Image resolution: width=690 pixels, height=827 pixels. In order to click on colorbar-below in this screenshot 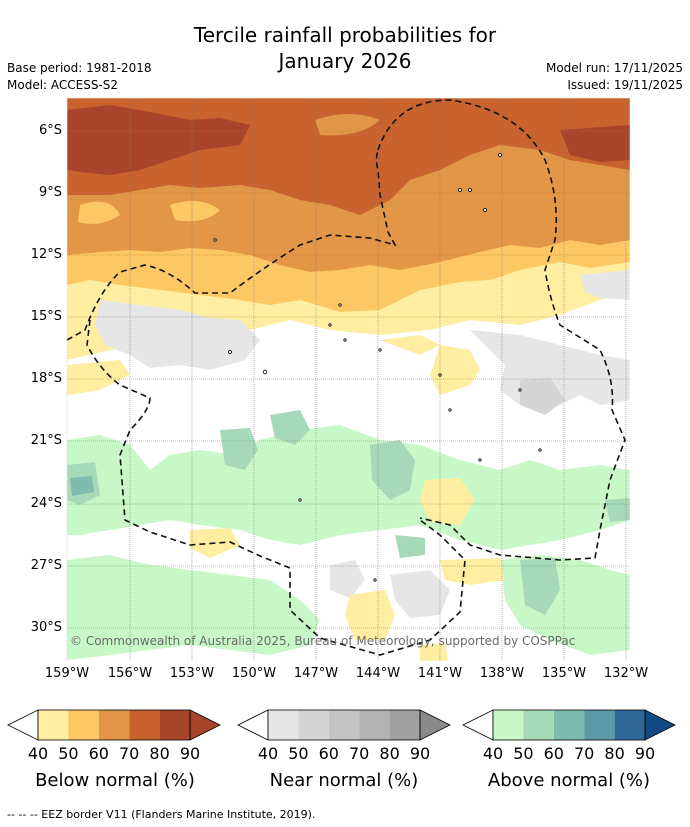, I will do `click(114, 725)`.